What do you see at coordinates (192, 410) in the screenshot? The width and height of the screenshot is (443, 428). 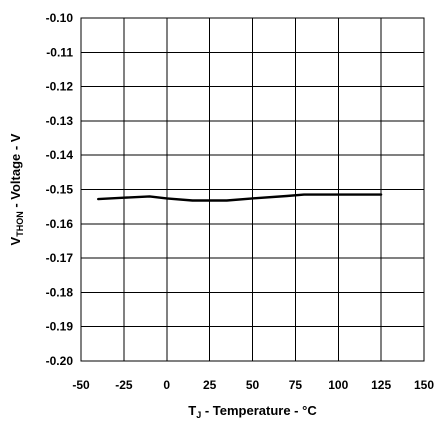 I see `x-axis-title-main: T` at bounding box center [192, 410].